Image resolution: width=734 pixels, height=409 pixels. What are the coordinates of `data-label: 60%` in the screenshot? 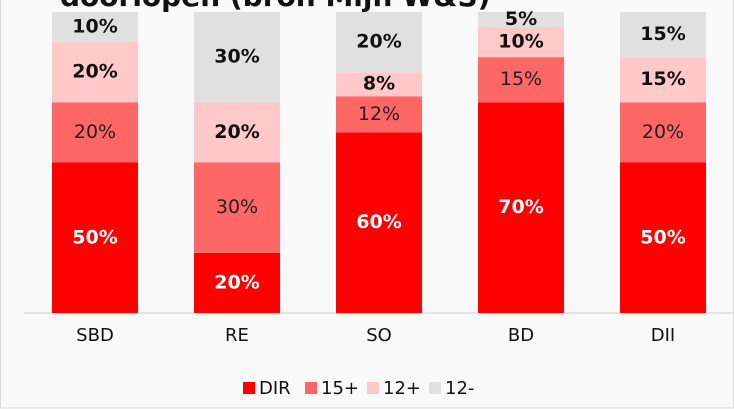 It's located at (378, 222).